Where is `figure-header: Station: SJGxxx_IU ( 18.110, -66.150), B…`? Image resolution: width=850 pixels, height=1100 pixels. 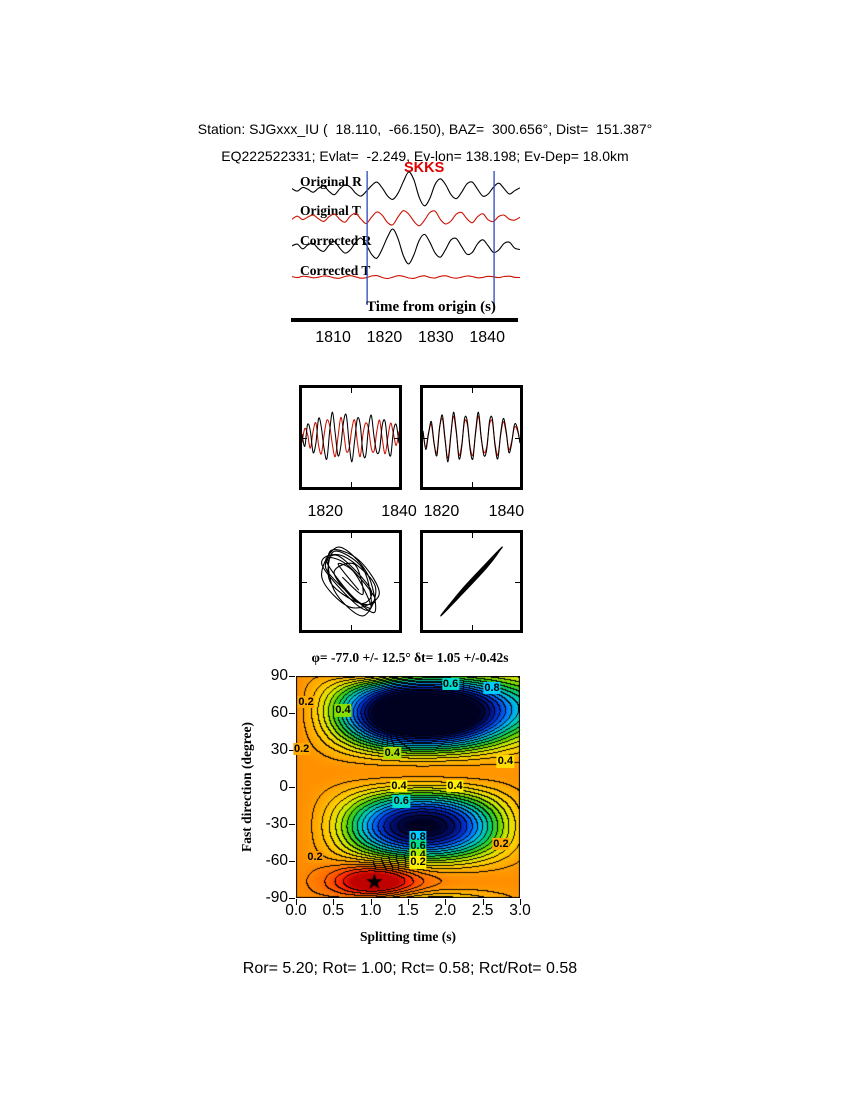
figure-header: Station: SJGxxx_IU ( 18.110, -66.150), B… is located at coordinates (425, 142).